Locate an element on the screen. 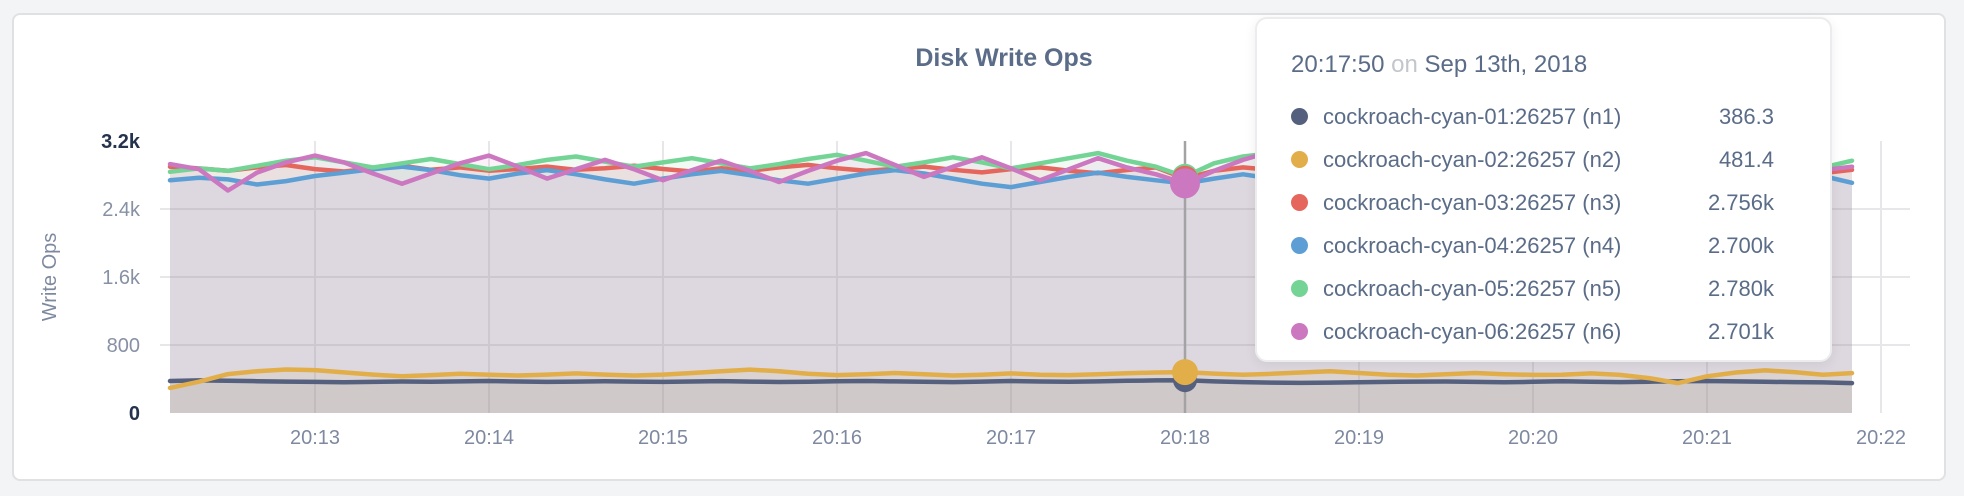  series-name: cockroach-cyan-01:26257 (n1) is located at coordinates (1472, 116).